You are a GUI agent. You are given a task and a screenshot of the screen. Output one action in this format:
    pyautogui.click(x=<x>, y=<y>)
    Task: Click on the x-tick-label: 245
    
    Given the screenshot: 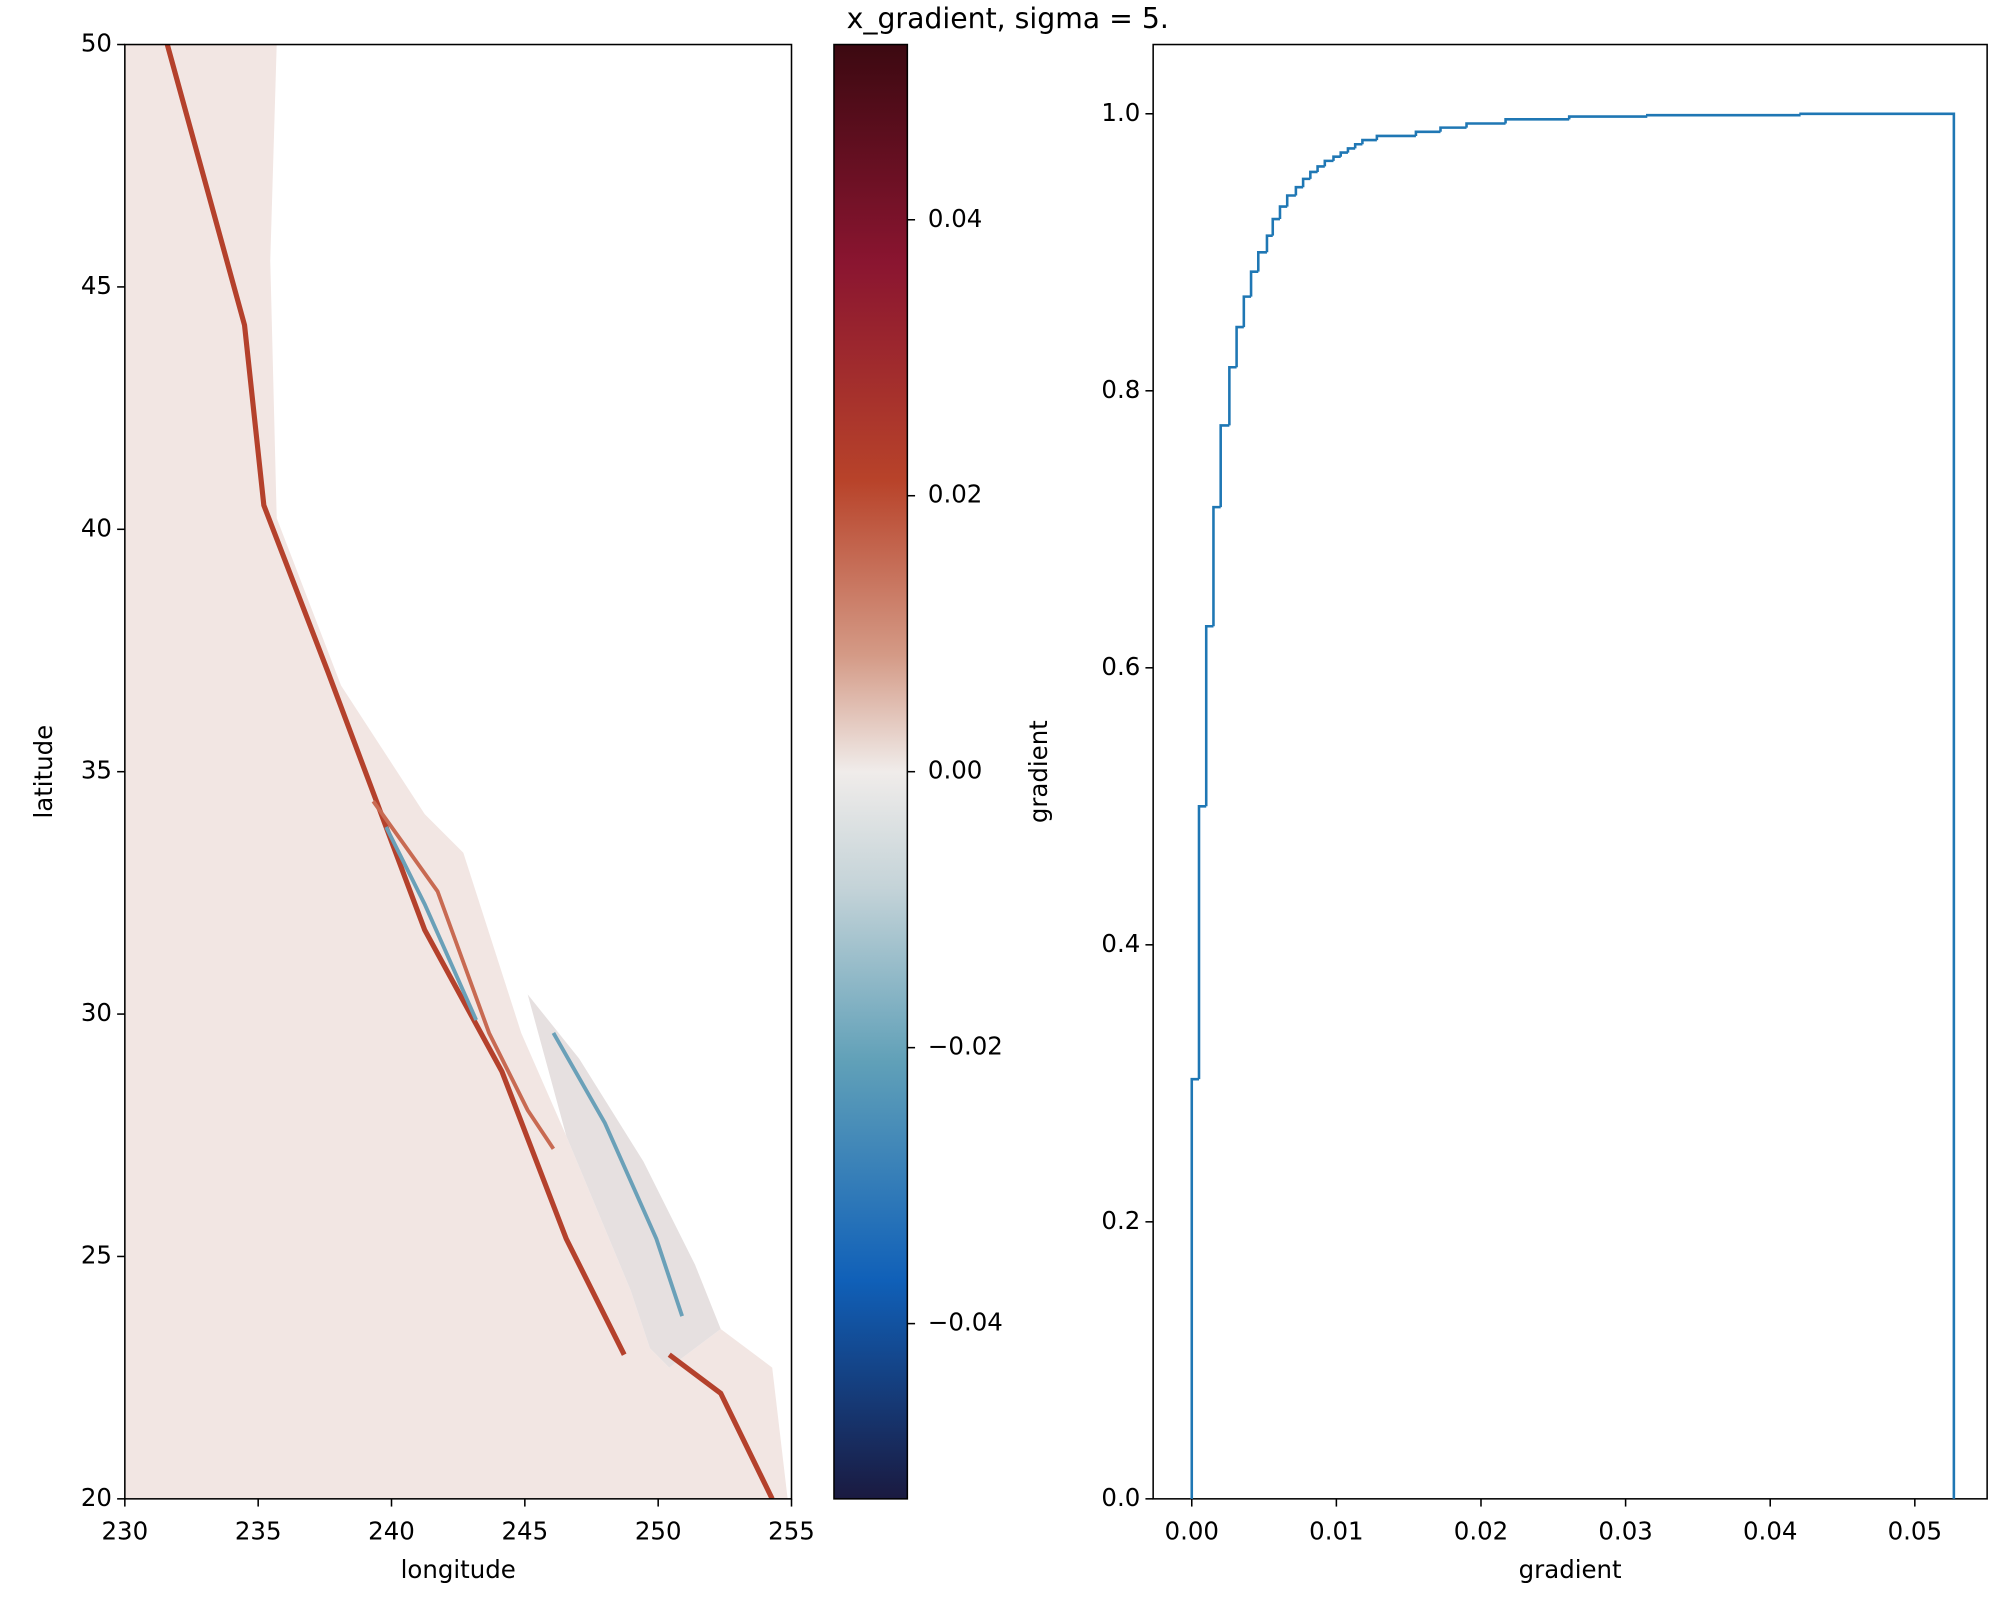 What is the action you would take?
    pyautogui.click(x=525, y=1530)
    